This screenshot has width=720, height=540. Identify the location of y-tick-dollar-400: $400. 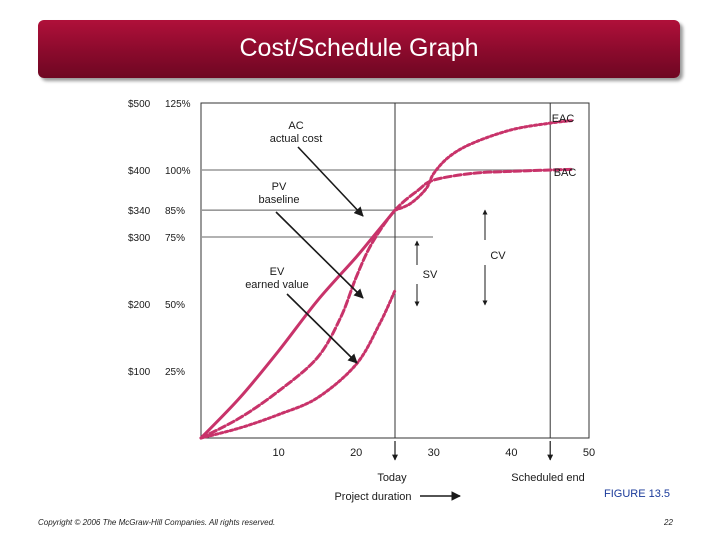
(139, 171).